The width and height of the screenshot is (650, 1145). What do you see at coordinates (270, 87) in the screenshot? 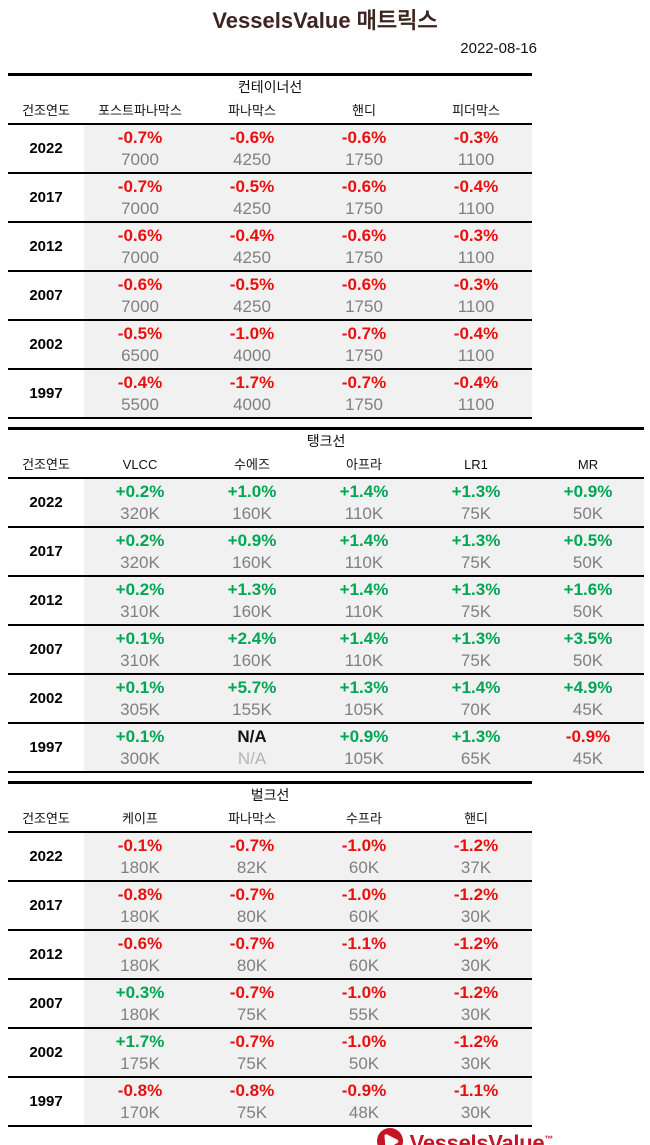
I see `table-title-row: 컨테이너선` at bounding box center [270, 87].